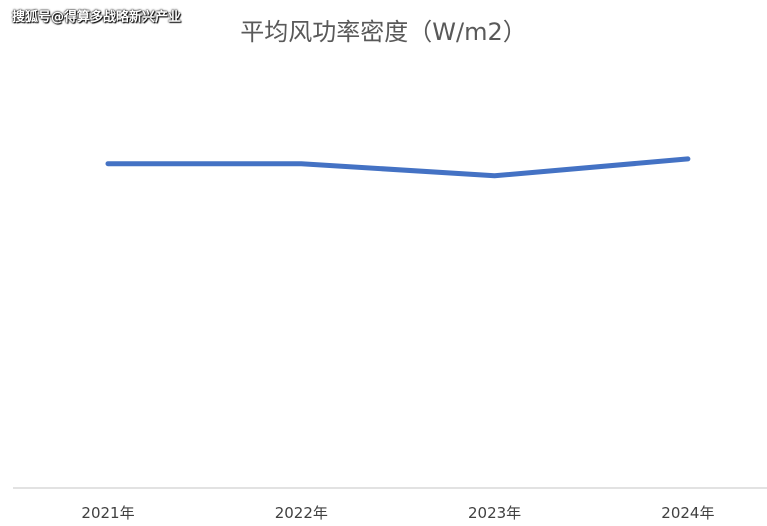 The width and height of the screenshot is (767, 526). Describe the element at coordinates (301, 513) in the screenshot. I see `x-tick-label: 2022年` at that location.